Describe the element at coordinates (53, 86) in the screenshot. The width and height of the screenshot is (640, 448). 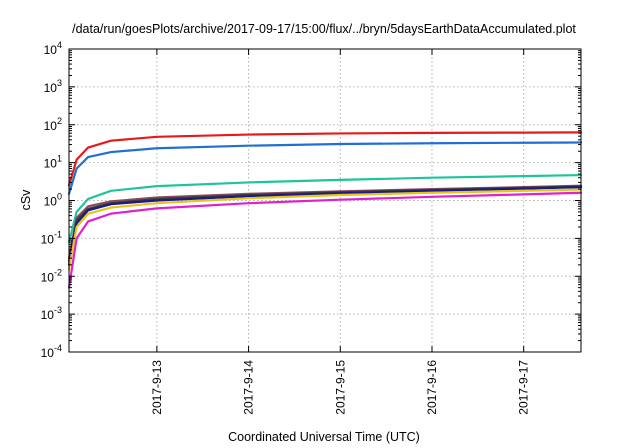
I see `y-tick-label: 10³` at that location.